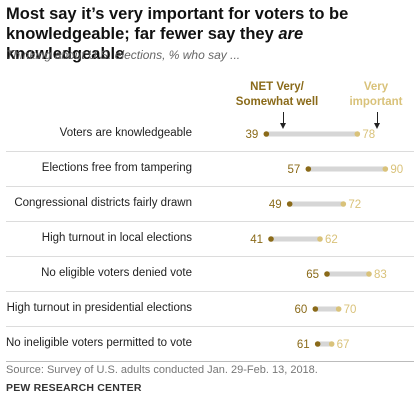 This screenshot has width=420, height=411. What do you see at coordinates (380, 275) in the screenshot?
I see `very-important-value-label: 83` at bounding box center [380, 275].